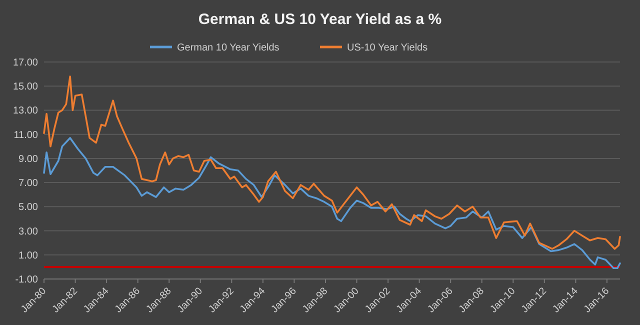 The height and width of the screenshot is (325, 640). Describe the element at coordinates (228, 48) in the screenshot. I see `legend-label: German 10 Year Yields` at that location.